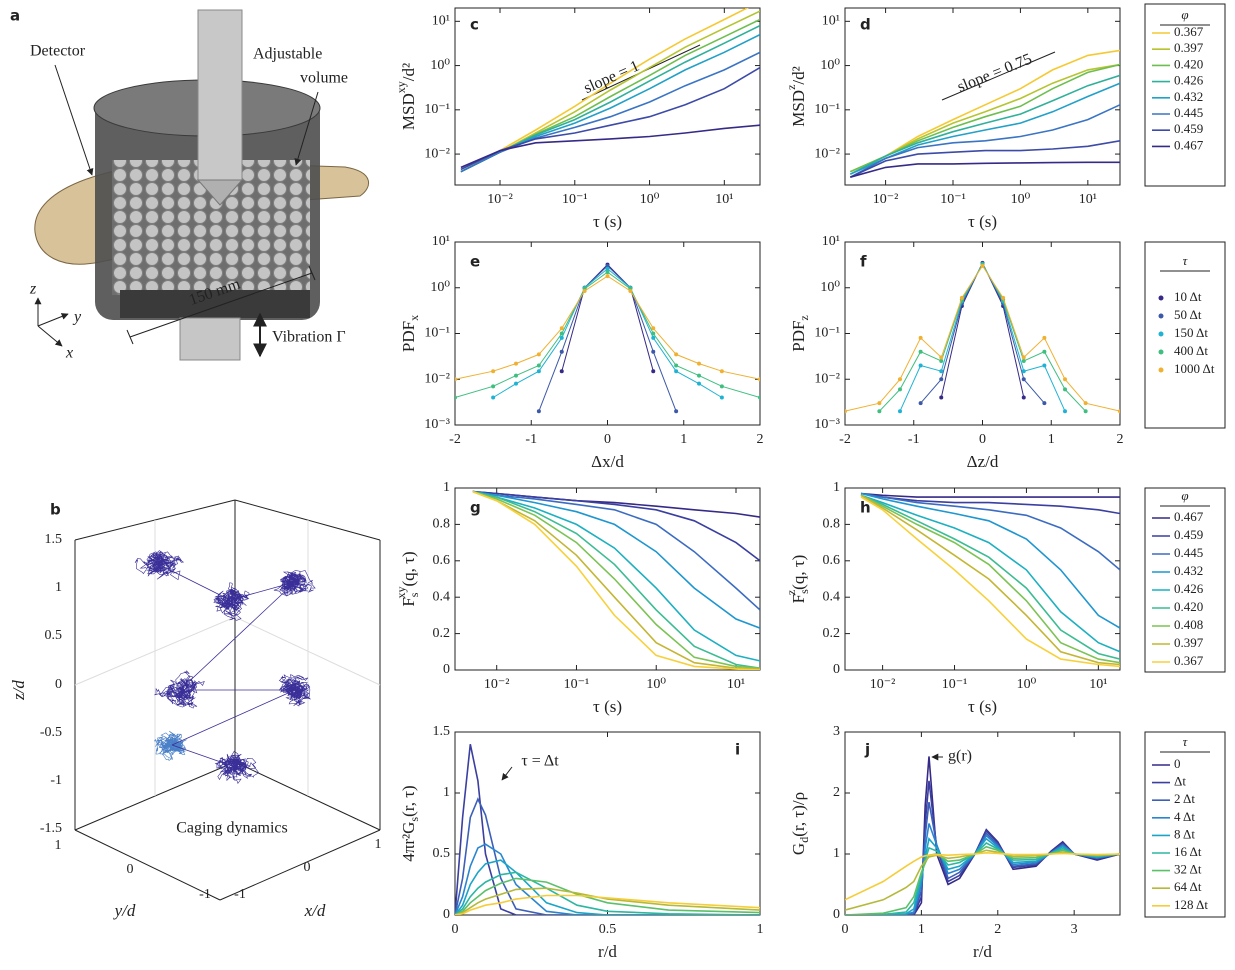  I want to click on z-tick-label: 0.5, so click(54, 635).